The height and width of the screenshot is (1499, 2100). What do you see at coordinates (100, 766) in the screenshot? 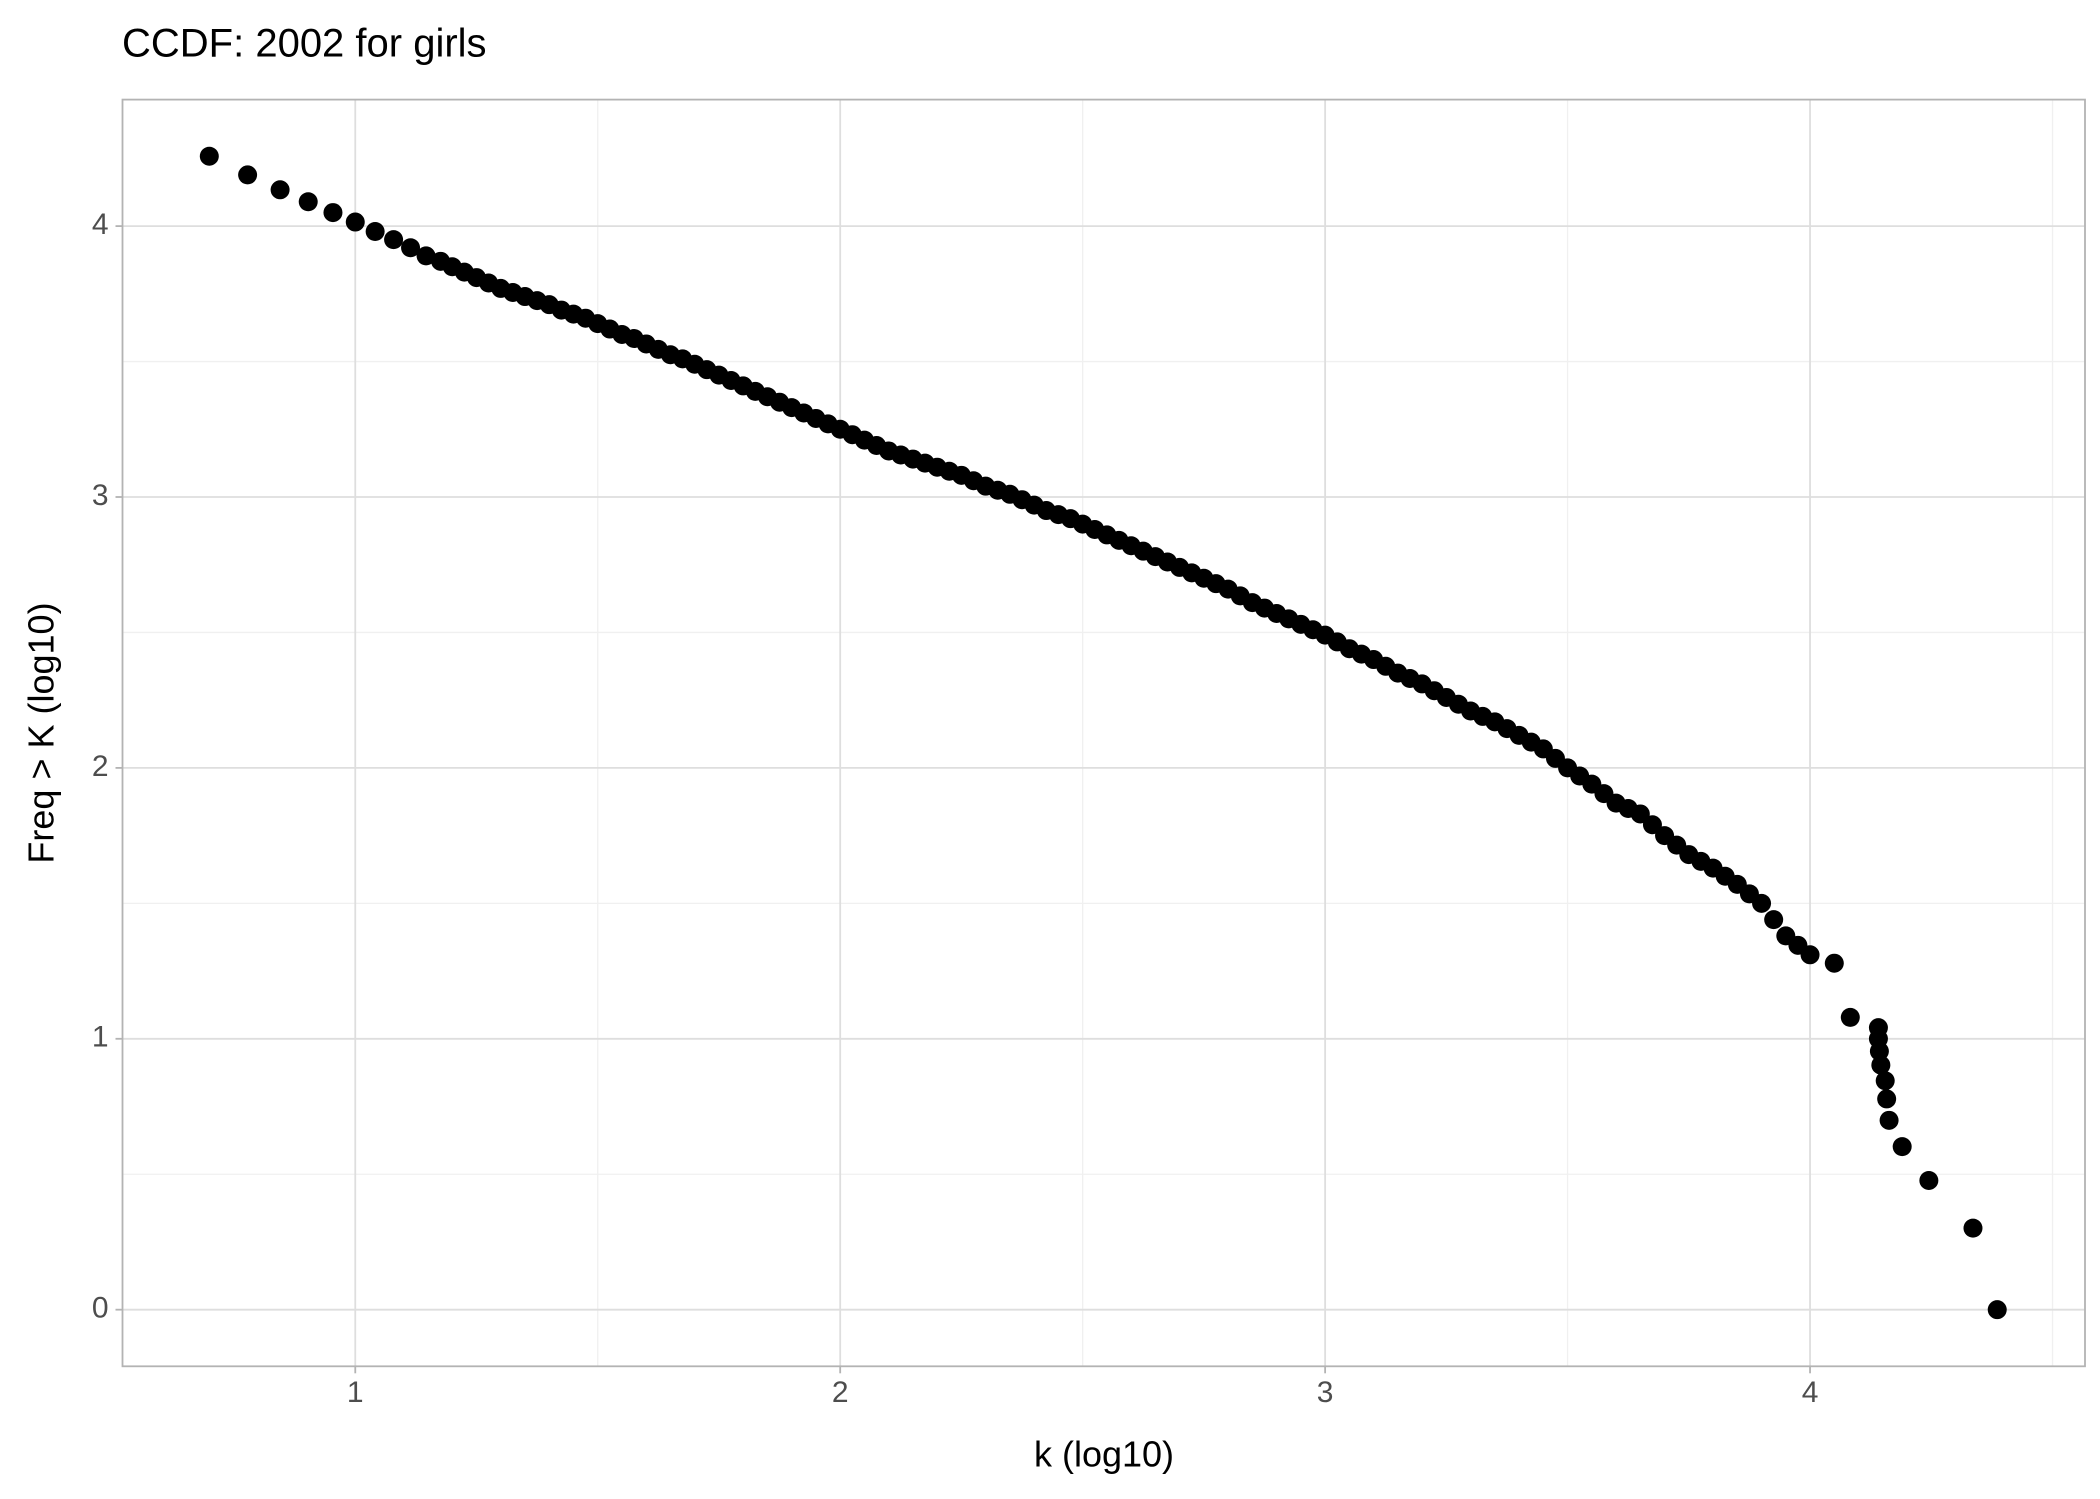
I see `y-tick-label: 2` at bounding box center [100, 766].